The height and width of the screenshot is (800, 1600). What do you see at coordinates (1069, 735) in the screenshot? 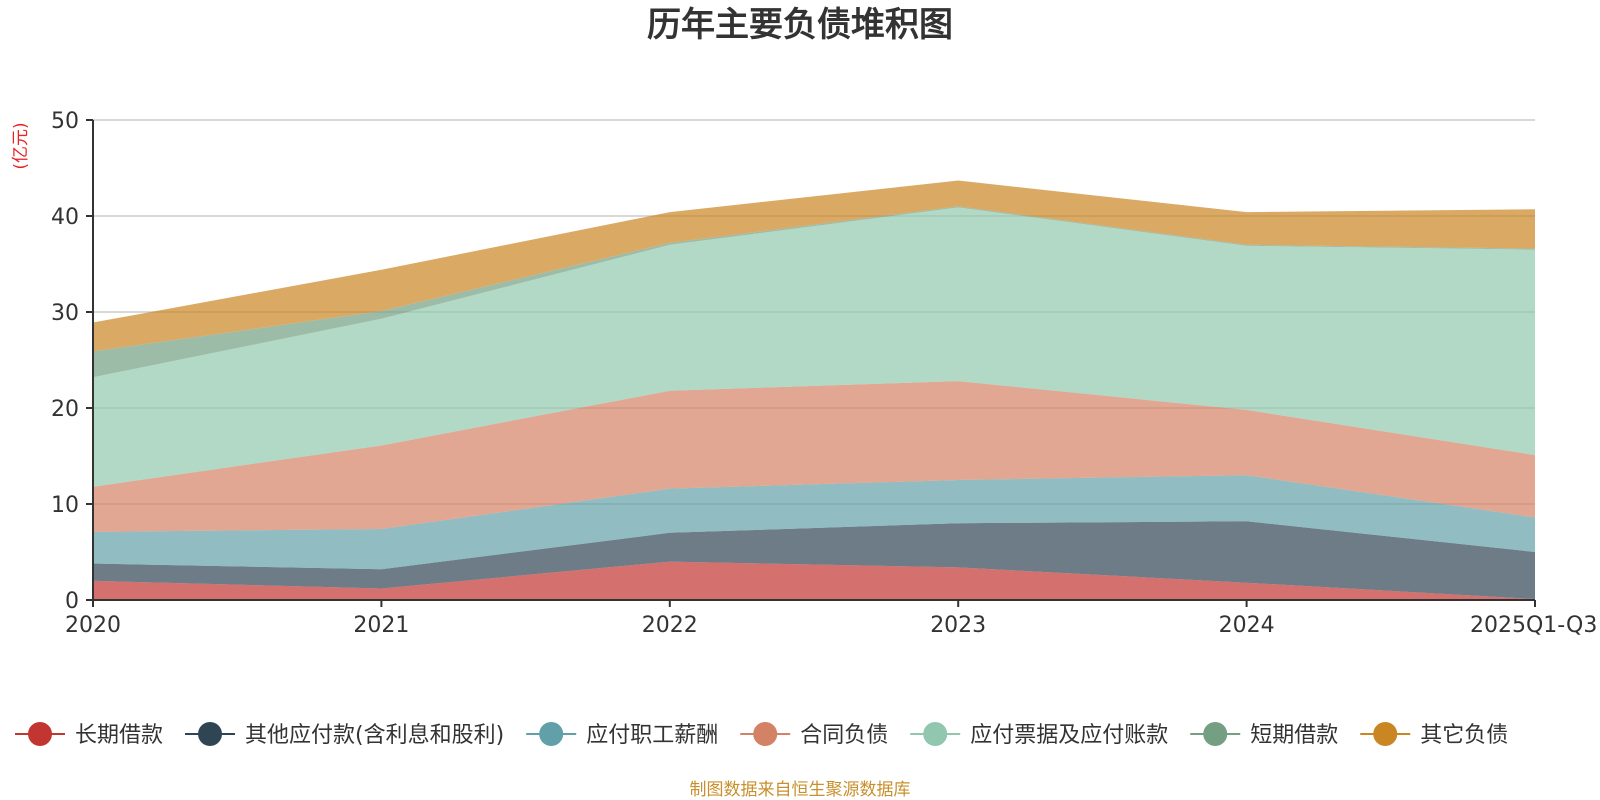
I see `legend-label: 应付票据及应付账款` at bounding box center [1069, 735].